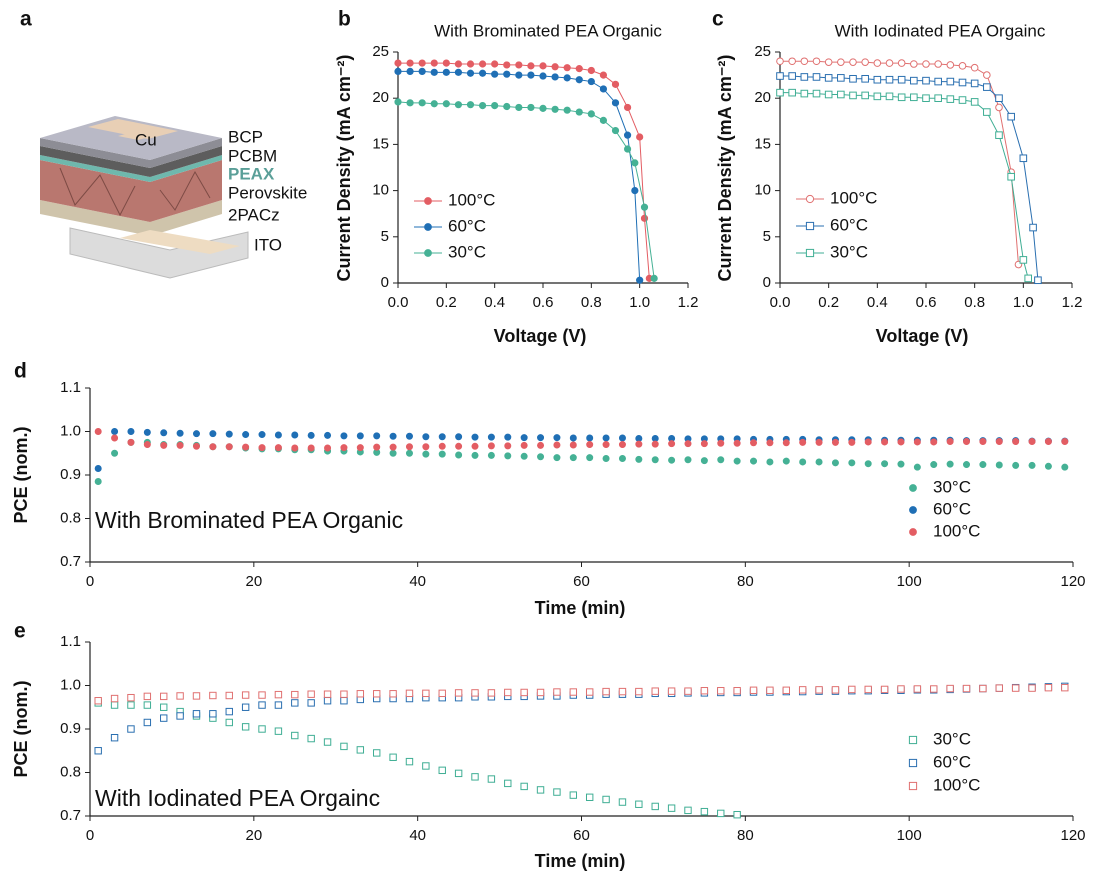 The height and width of the screenshot is (878, 1094). What do you see at coordinates (70, 771) in the screenshot?
I see `y-tick-label: 0.8` at bounding box center [70, 771].